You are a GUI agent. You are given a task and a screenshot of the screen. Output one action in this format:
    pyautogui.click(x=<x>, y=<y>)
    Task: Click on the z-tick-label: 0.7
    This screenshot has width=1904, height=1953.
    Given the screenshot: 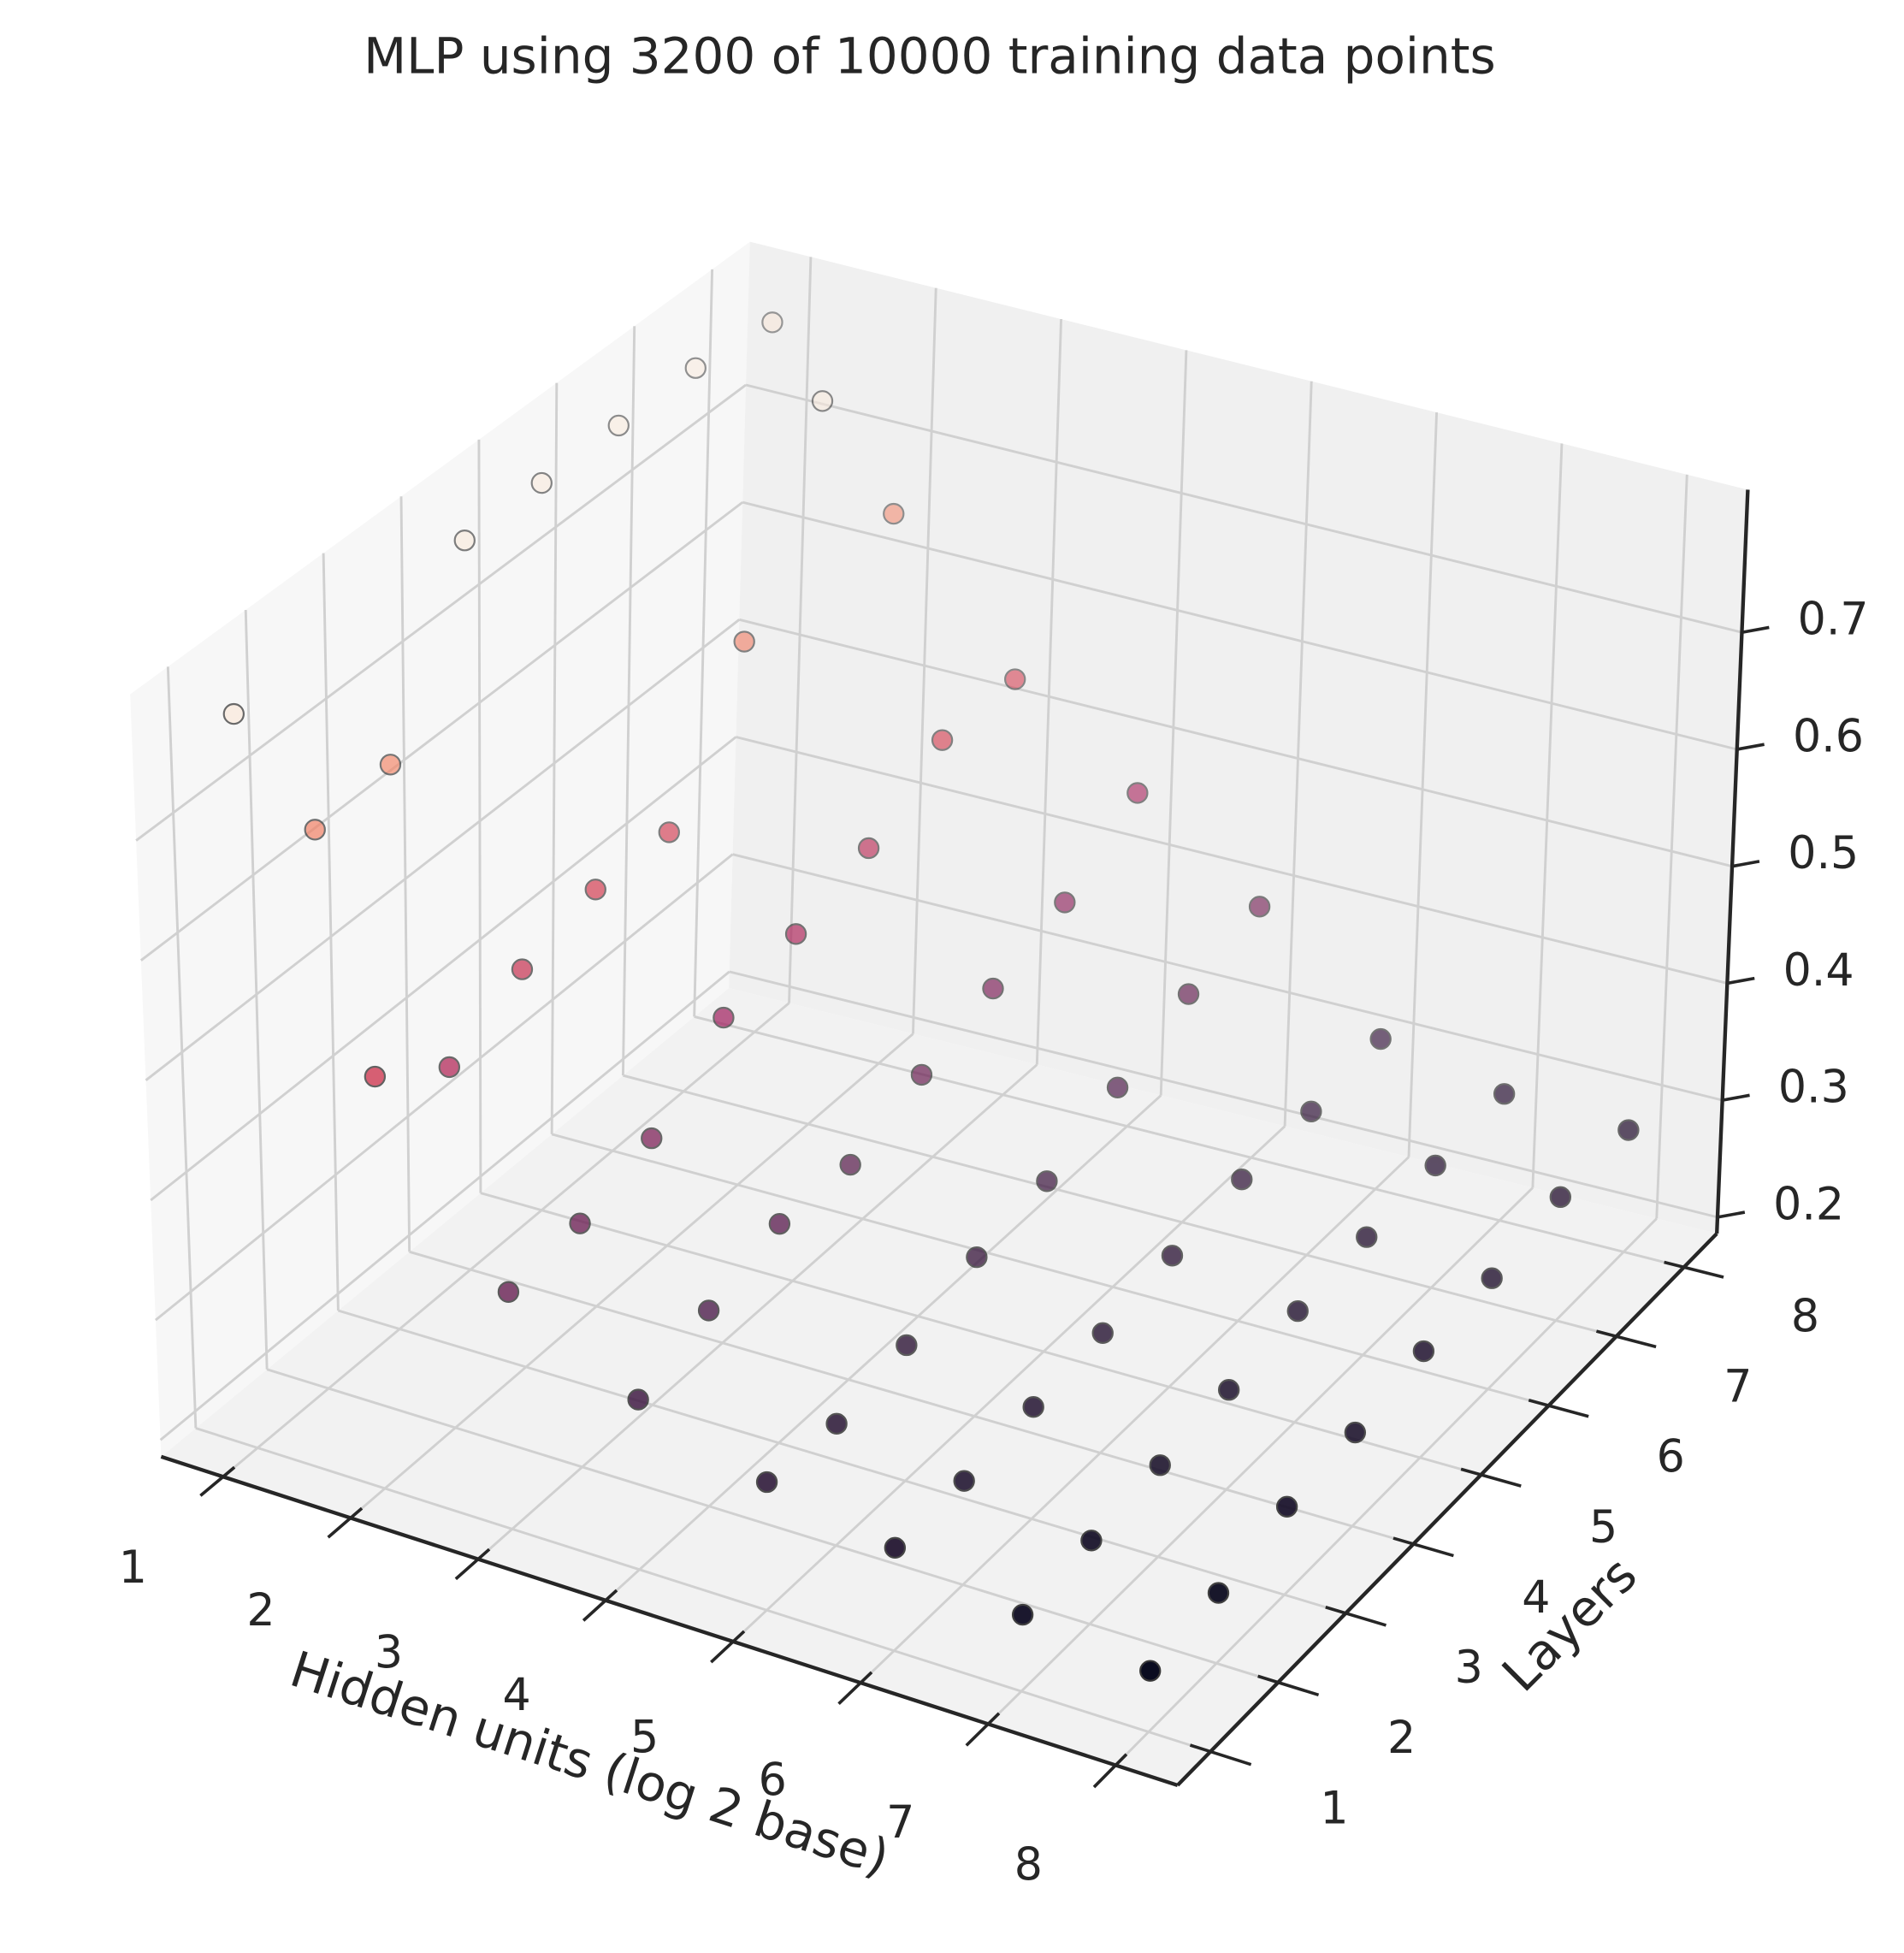 What is the action you would take?
    pyautogui.click(x=1834, y=620)
    